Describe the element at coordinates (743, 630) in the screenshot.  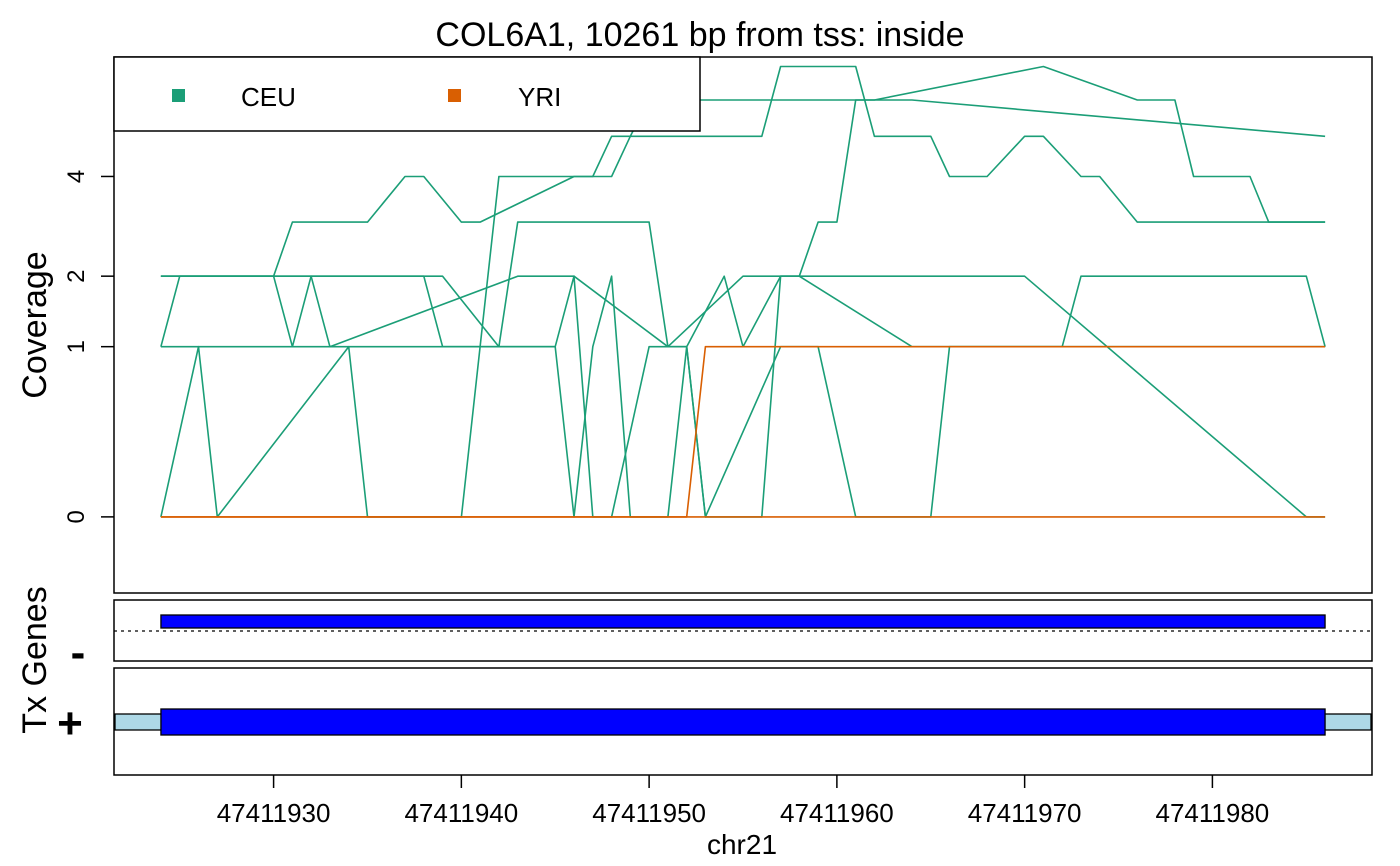
I see `gene-track-minus-frame` at that location.